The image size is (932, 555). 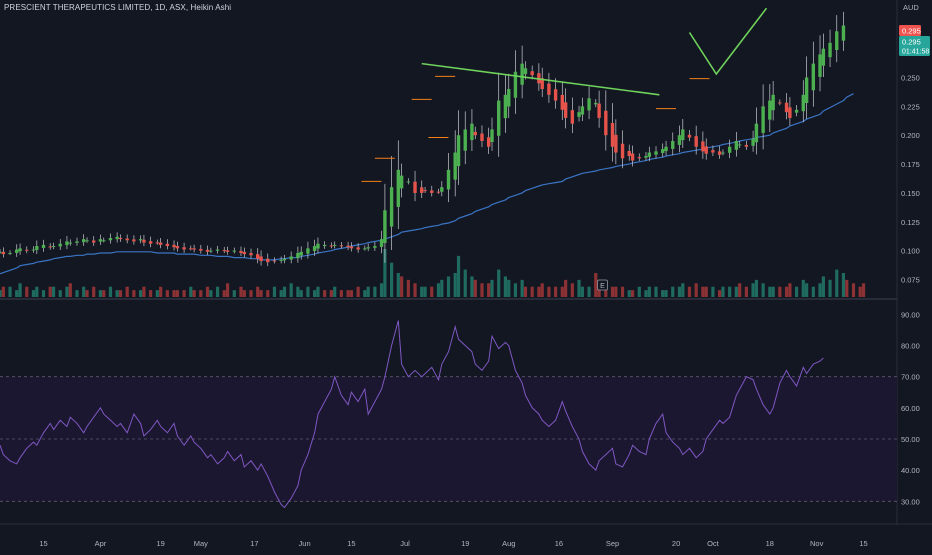 I want to click on price-tick-label: 0.175, so click(x=910, y=164).